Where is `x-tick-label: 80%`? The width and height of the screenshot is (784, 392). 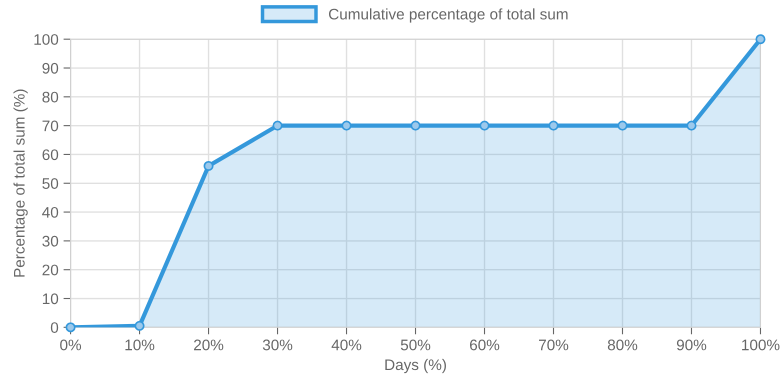
x-tick-label: 80% is located at coordinates (623, 345).